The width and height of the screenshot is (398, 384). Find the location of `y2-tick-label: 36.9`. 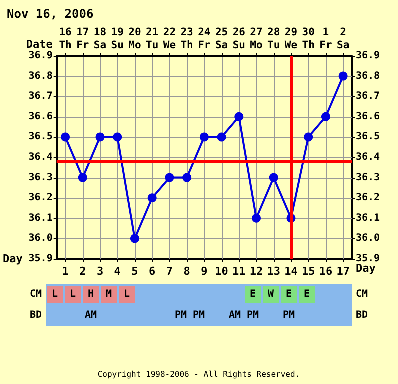

y2-tick-label: 36.9 is located at coordinates (368, 56).